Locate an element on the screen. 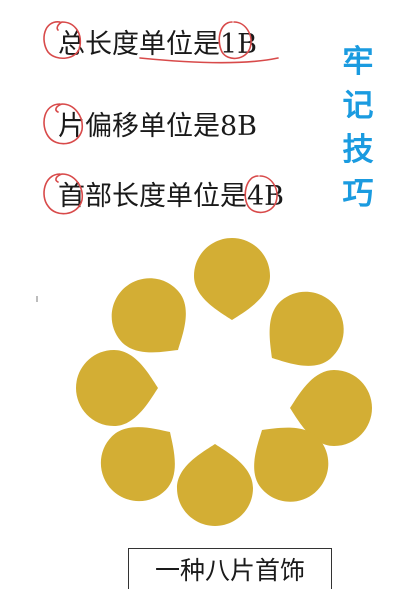  side-label-char: 牢 is located at coordinates (358, 62).